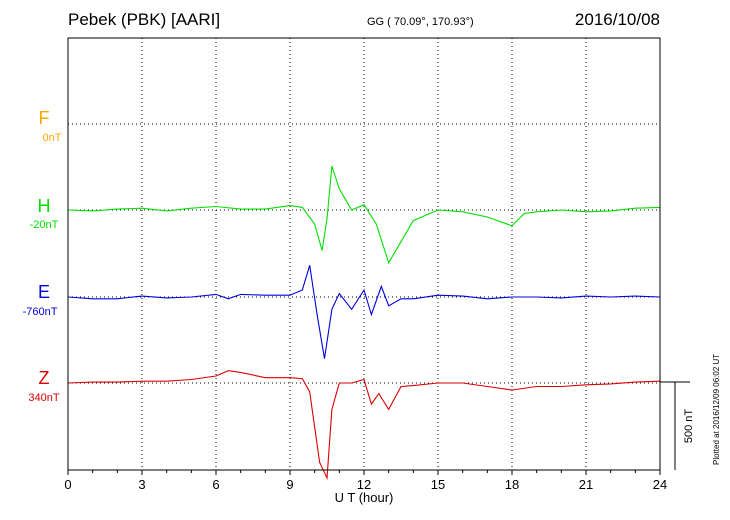 The height and width of the screenshot is (520, 730). Describe the element at coordinates (44, 378) in the screenshot. I see `channel-label-z: Z` at that location.